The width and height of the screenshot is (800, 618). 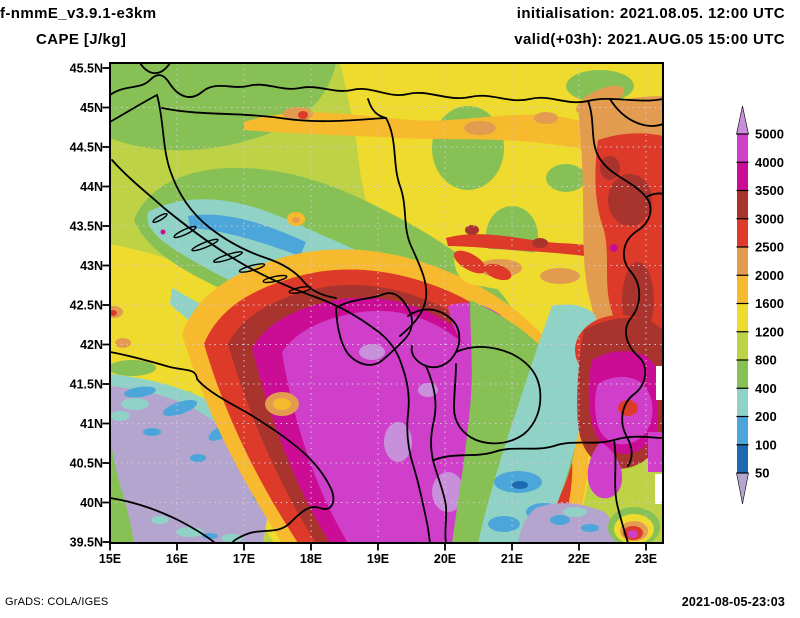 I want to click on colorbar-label: 5000, so click(x=769, y=134).